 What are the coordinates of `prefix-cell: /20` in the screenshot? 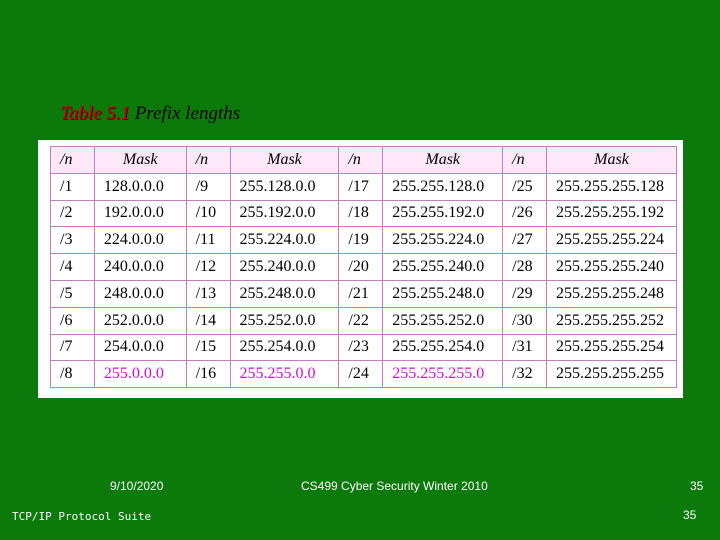 It's located at (361, 267).